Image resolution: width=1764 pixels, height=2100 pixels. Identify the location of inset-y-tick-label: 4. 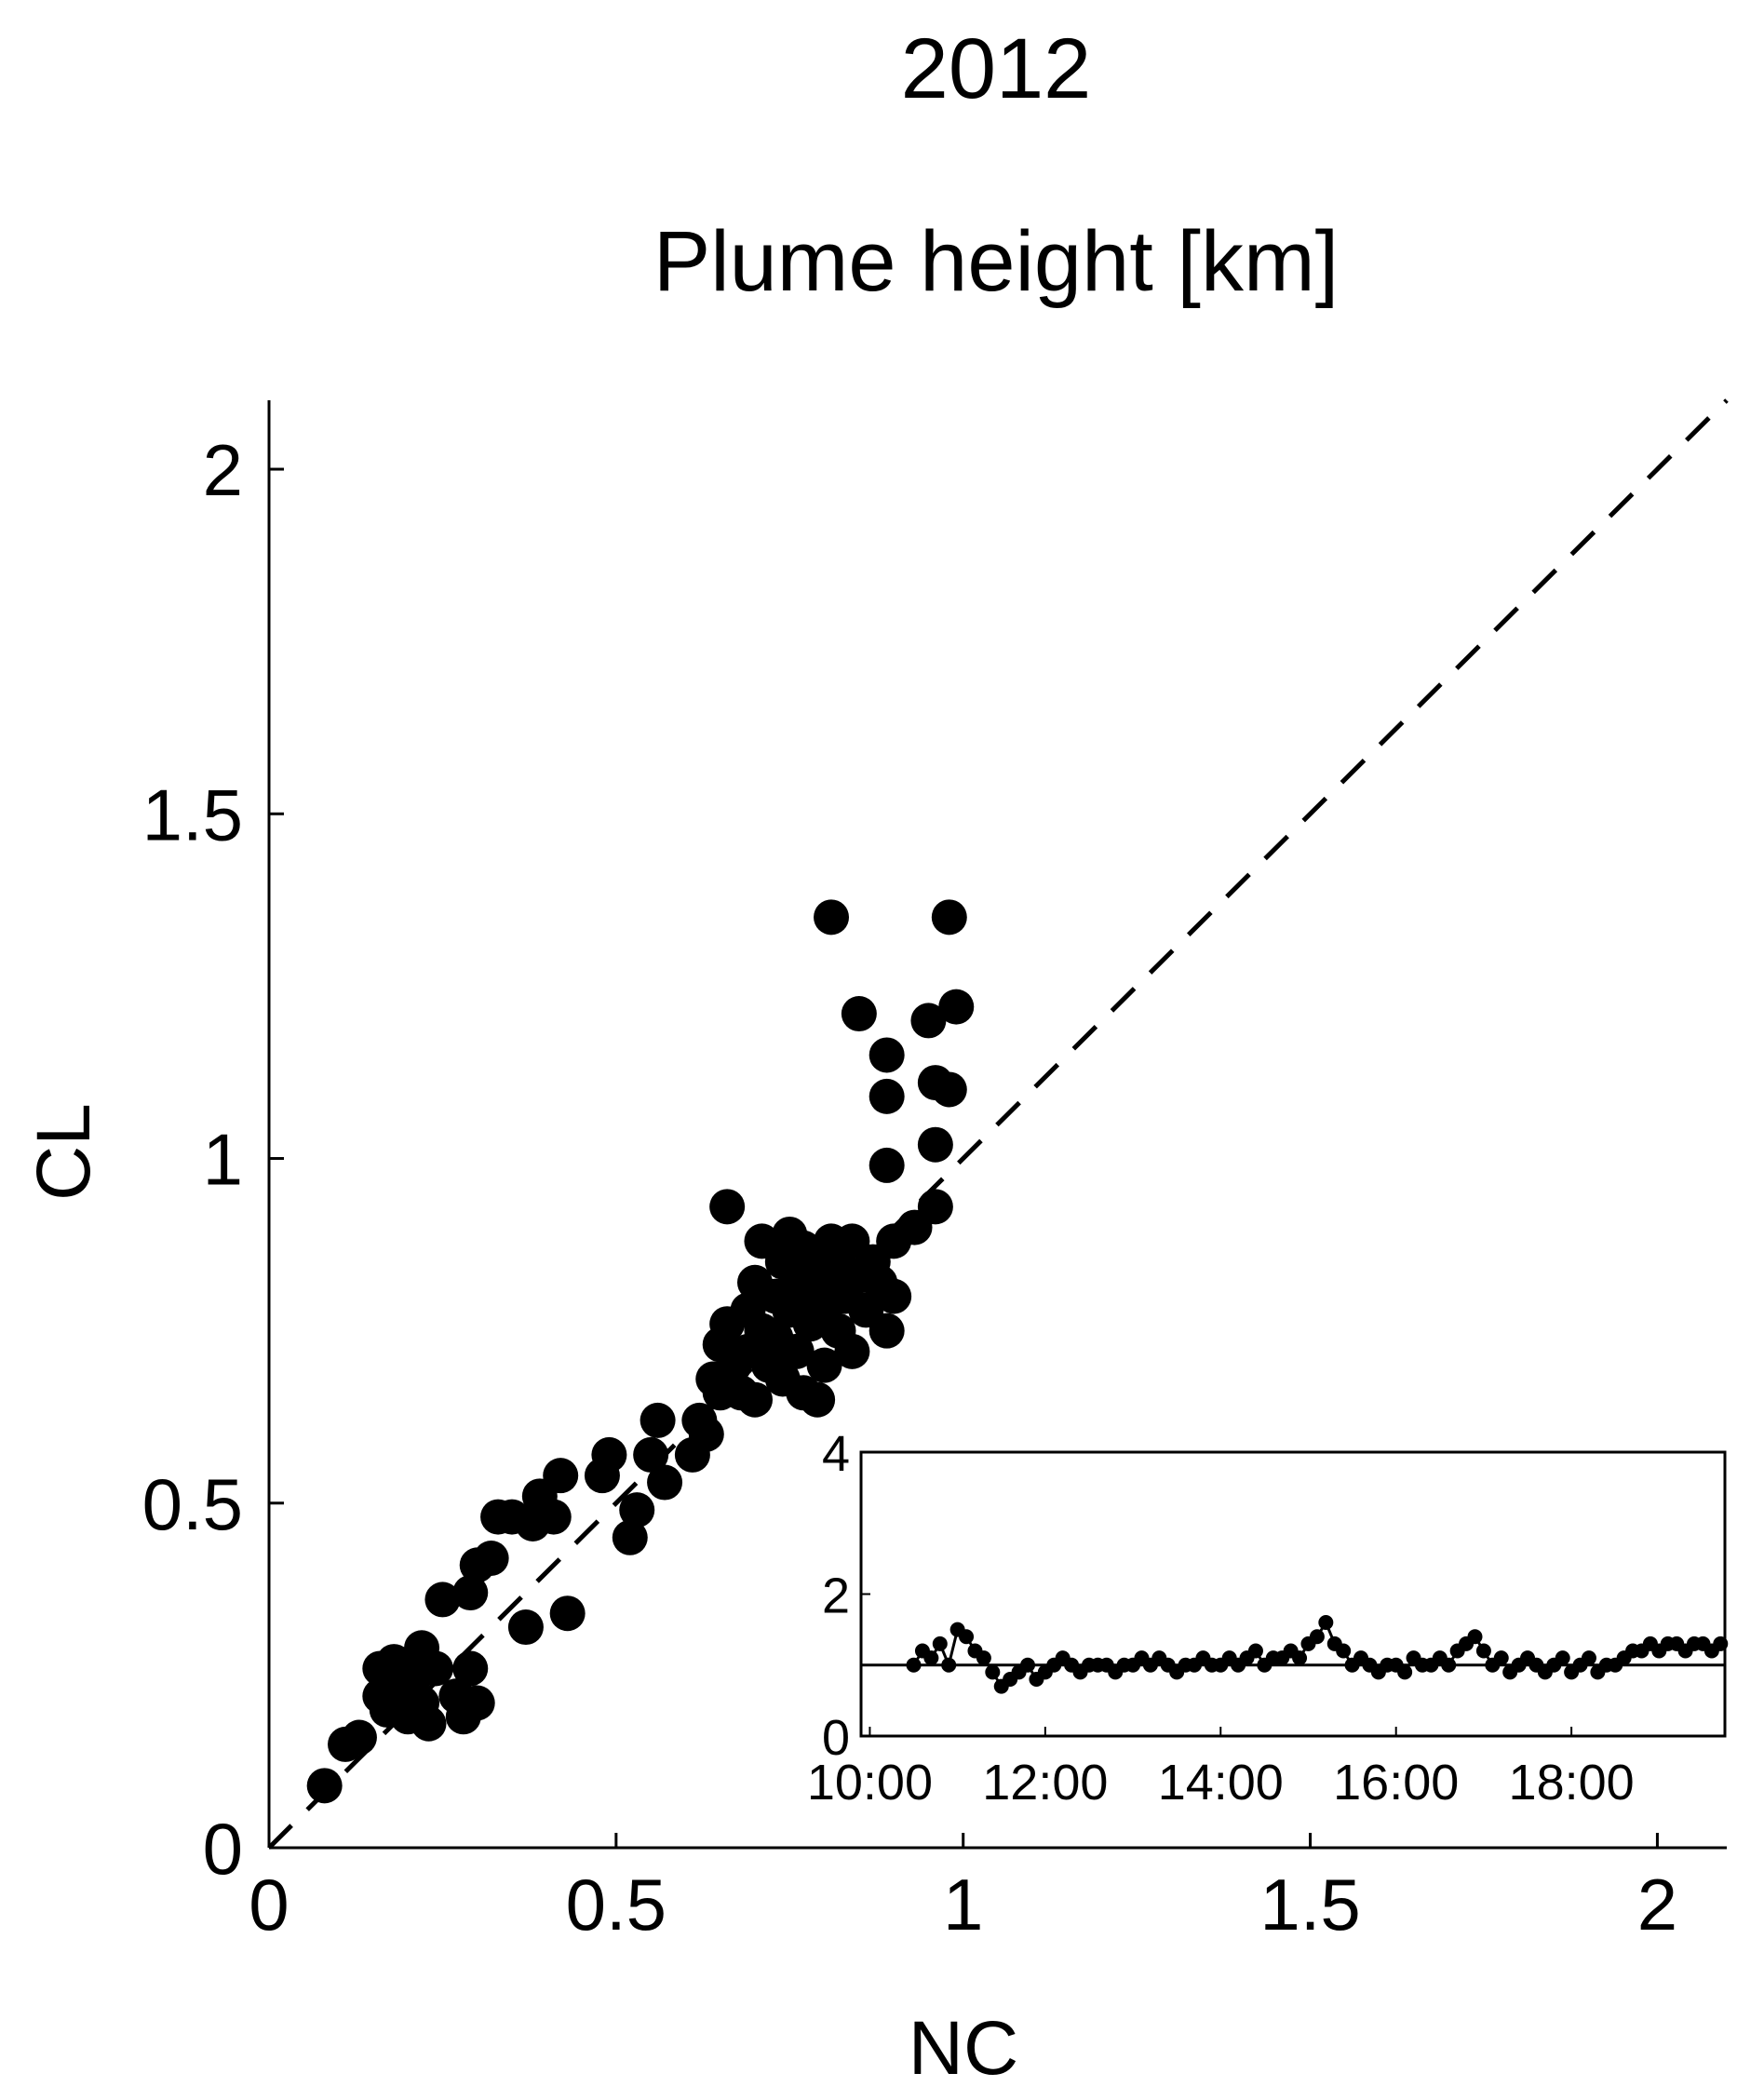
(836, 1454).